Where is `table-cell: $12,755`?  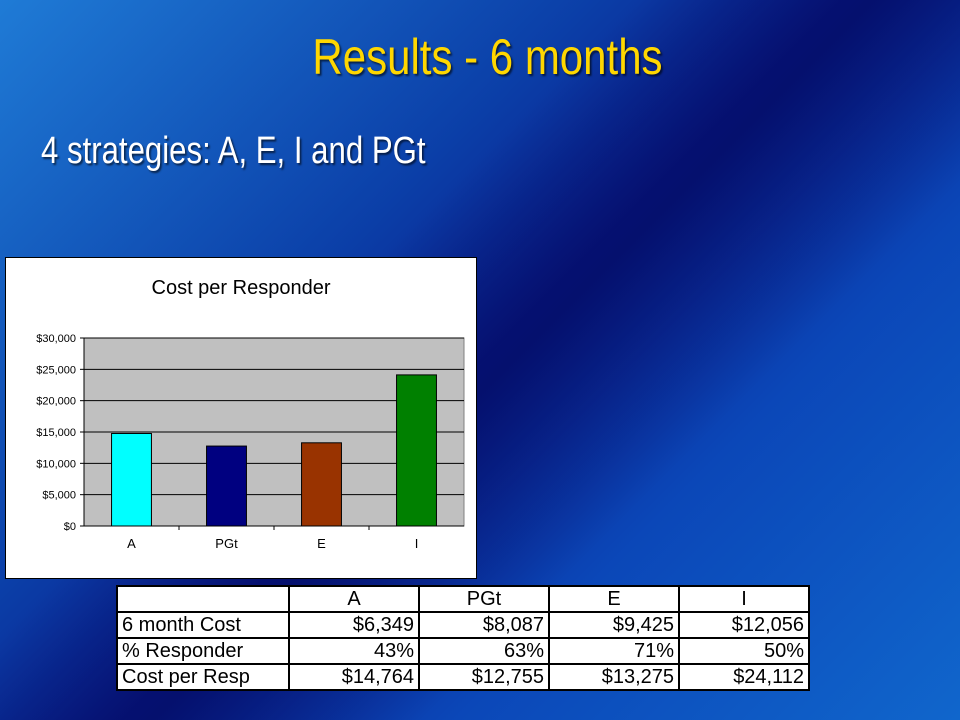 table-cell: $12,755 is located at coordinates (484, 677).